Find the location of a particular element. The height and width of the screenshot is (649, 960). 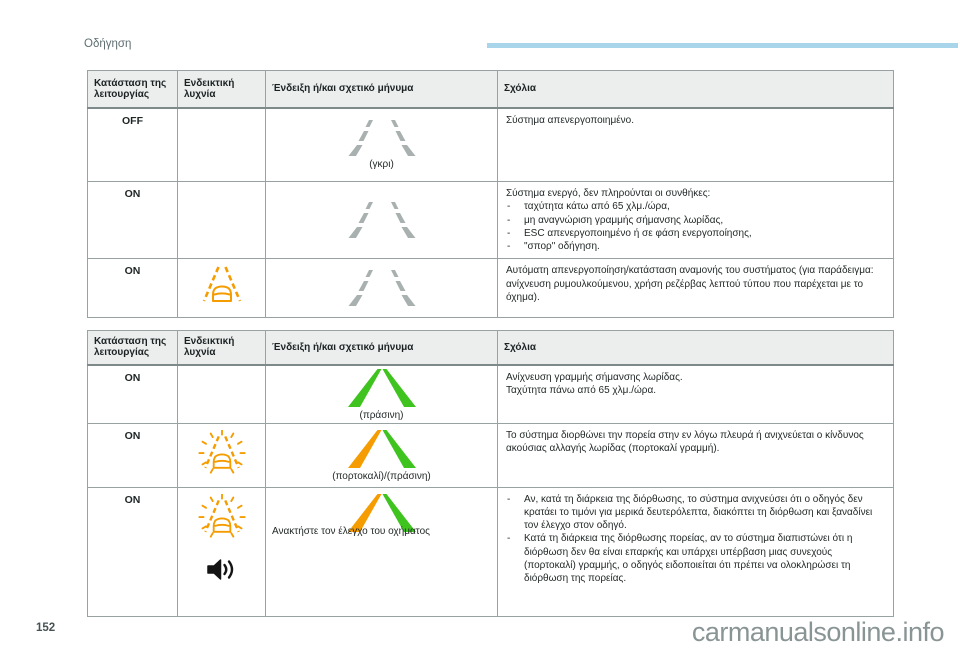

comment-line: Σύστημα απενεργοποιημένο. is located at coordinates (570, 120).